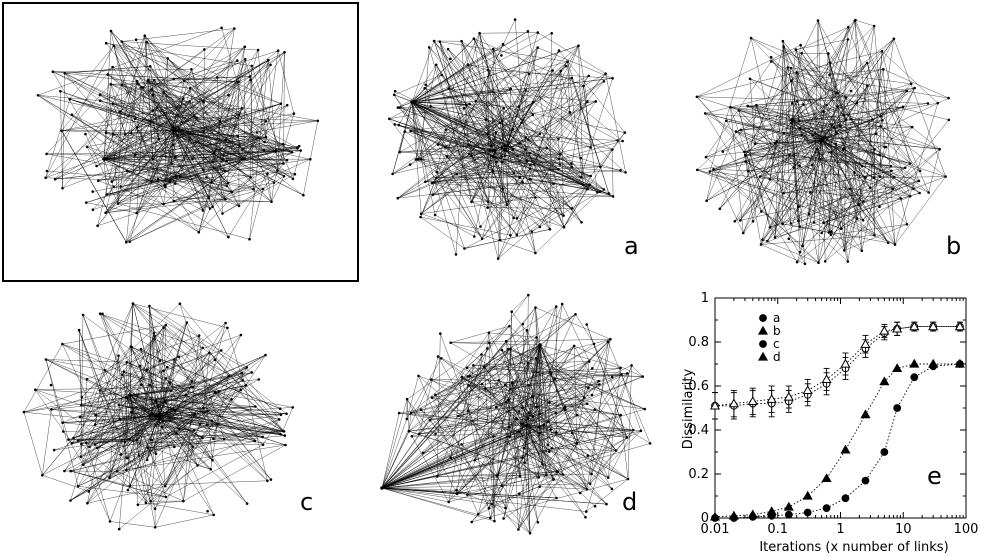 The image size is (981, 557). I want to click on x-tick-label: 100, so click(966, 529).